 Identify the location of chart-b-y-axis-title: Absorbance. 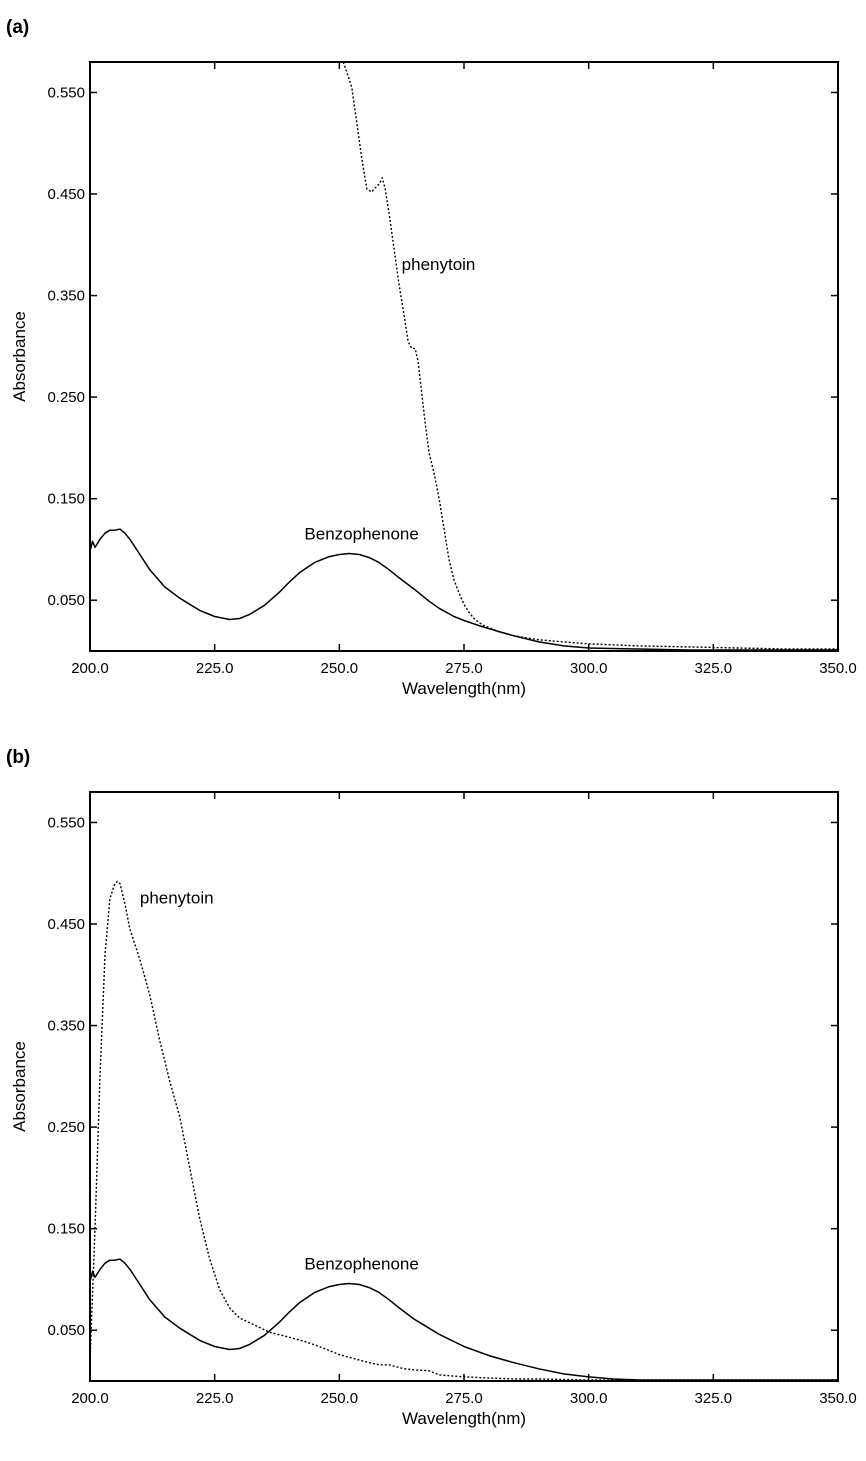
(19, 1086).